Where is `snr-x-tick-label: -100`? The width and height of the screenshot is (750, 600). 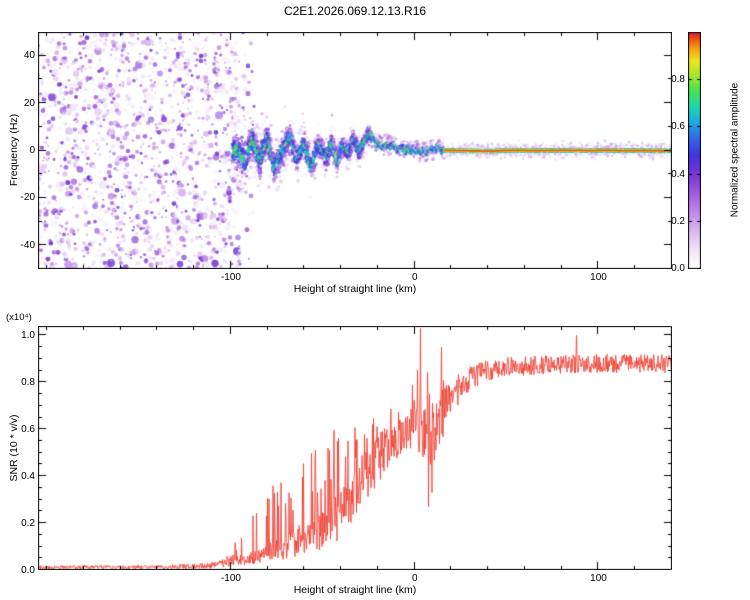 snr-x-tick-label: -100 is located at coordinates (230, 578).